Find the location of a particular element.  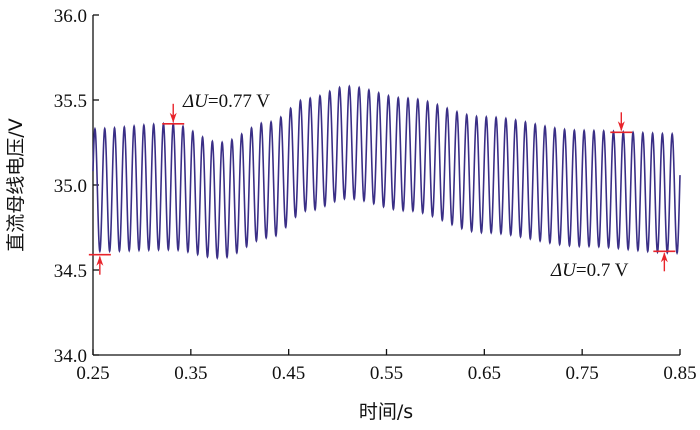

x-tick-label: 0.55 is located at coordinates (386, 373).